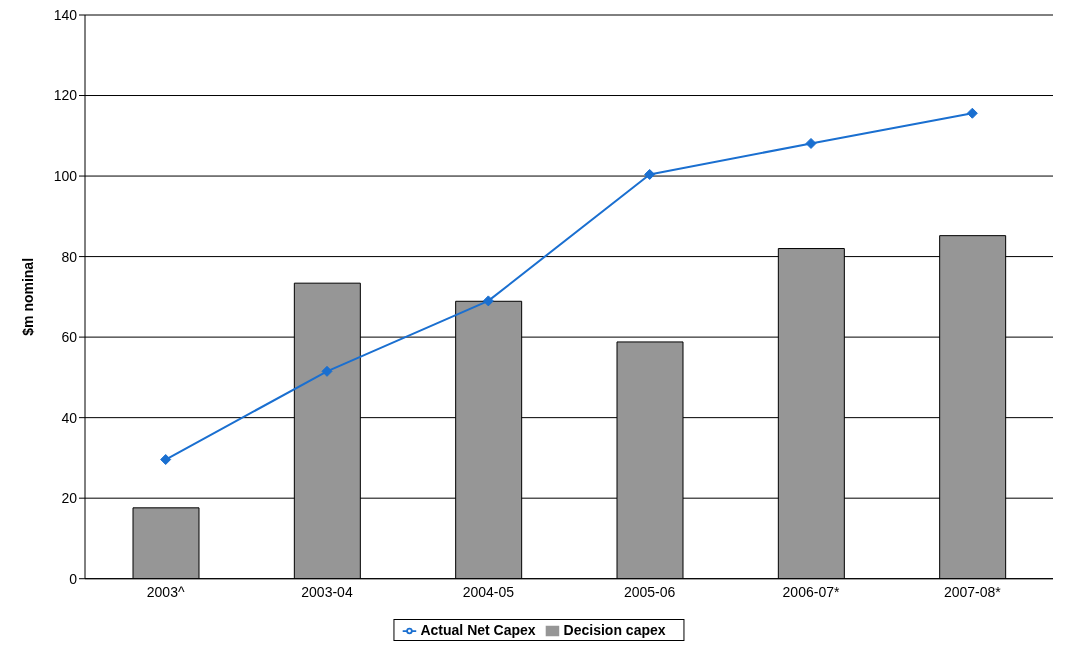 The width and height of the screenshot is (1078, 646). I want to click on x-tick-label: 2004-05, so click(488, 591).